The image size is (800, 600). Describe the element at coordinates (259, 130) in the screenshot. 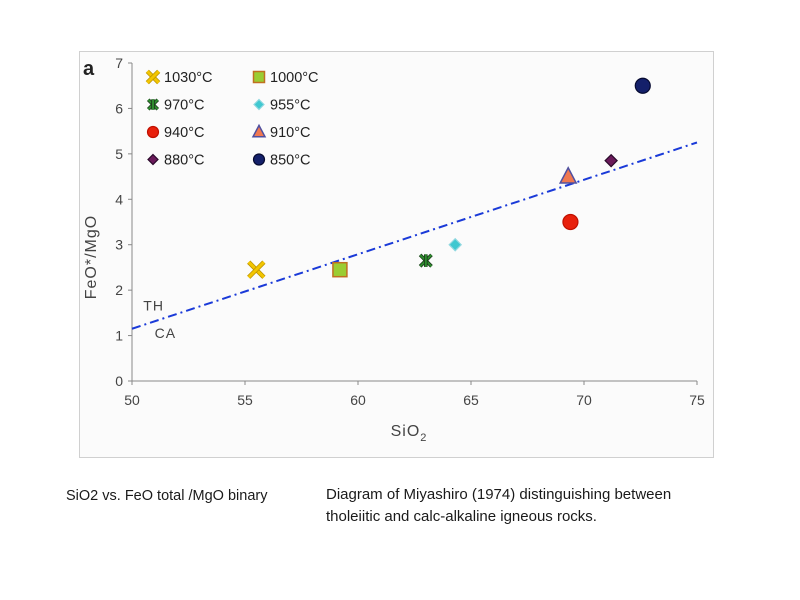

I see `legend-marker-910c` at that location.